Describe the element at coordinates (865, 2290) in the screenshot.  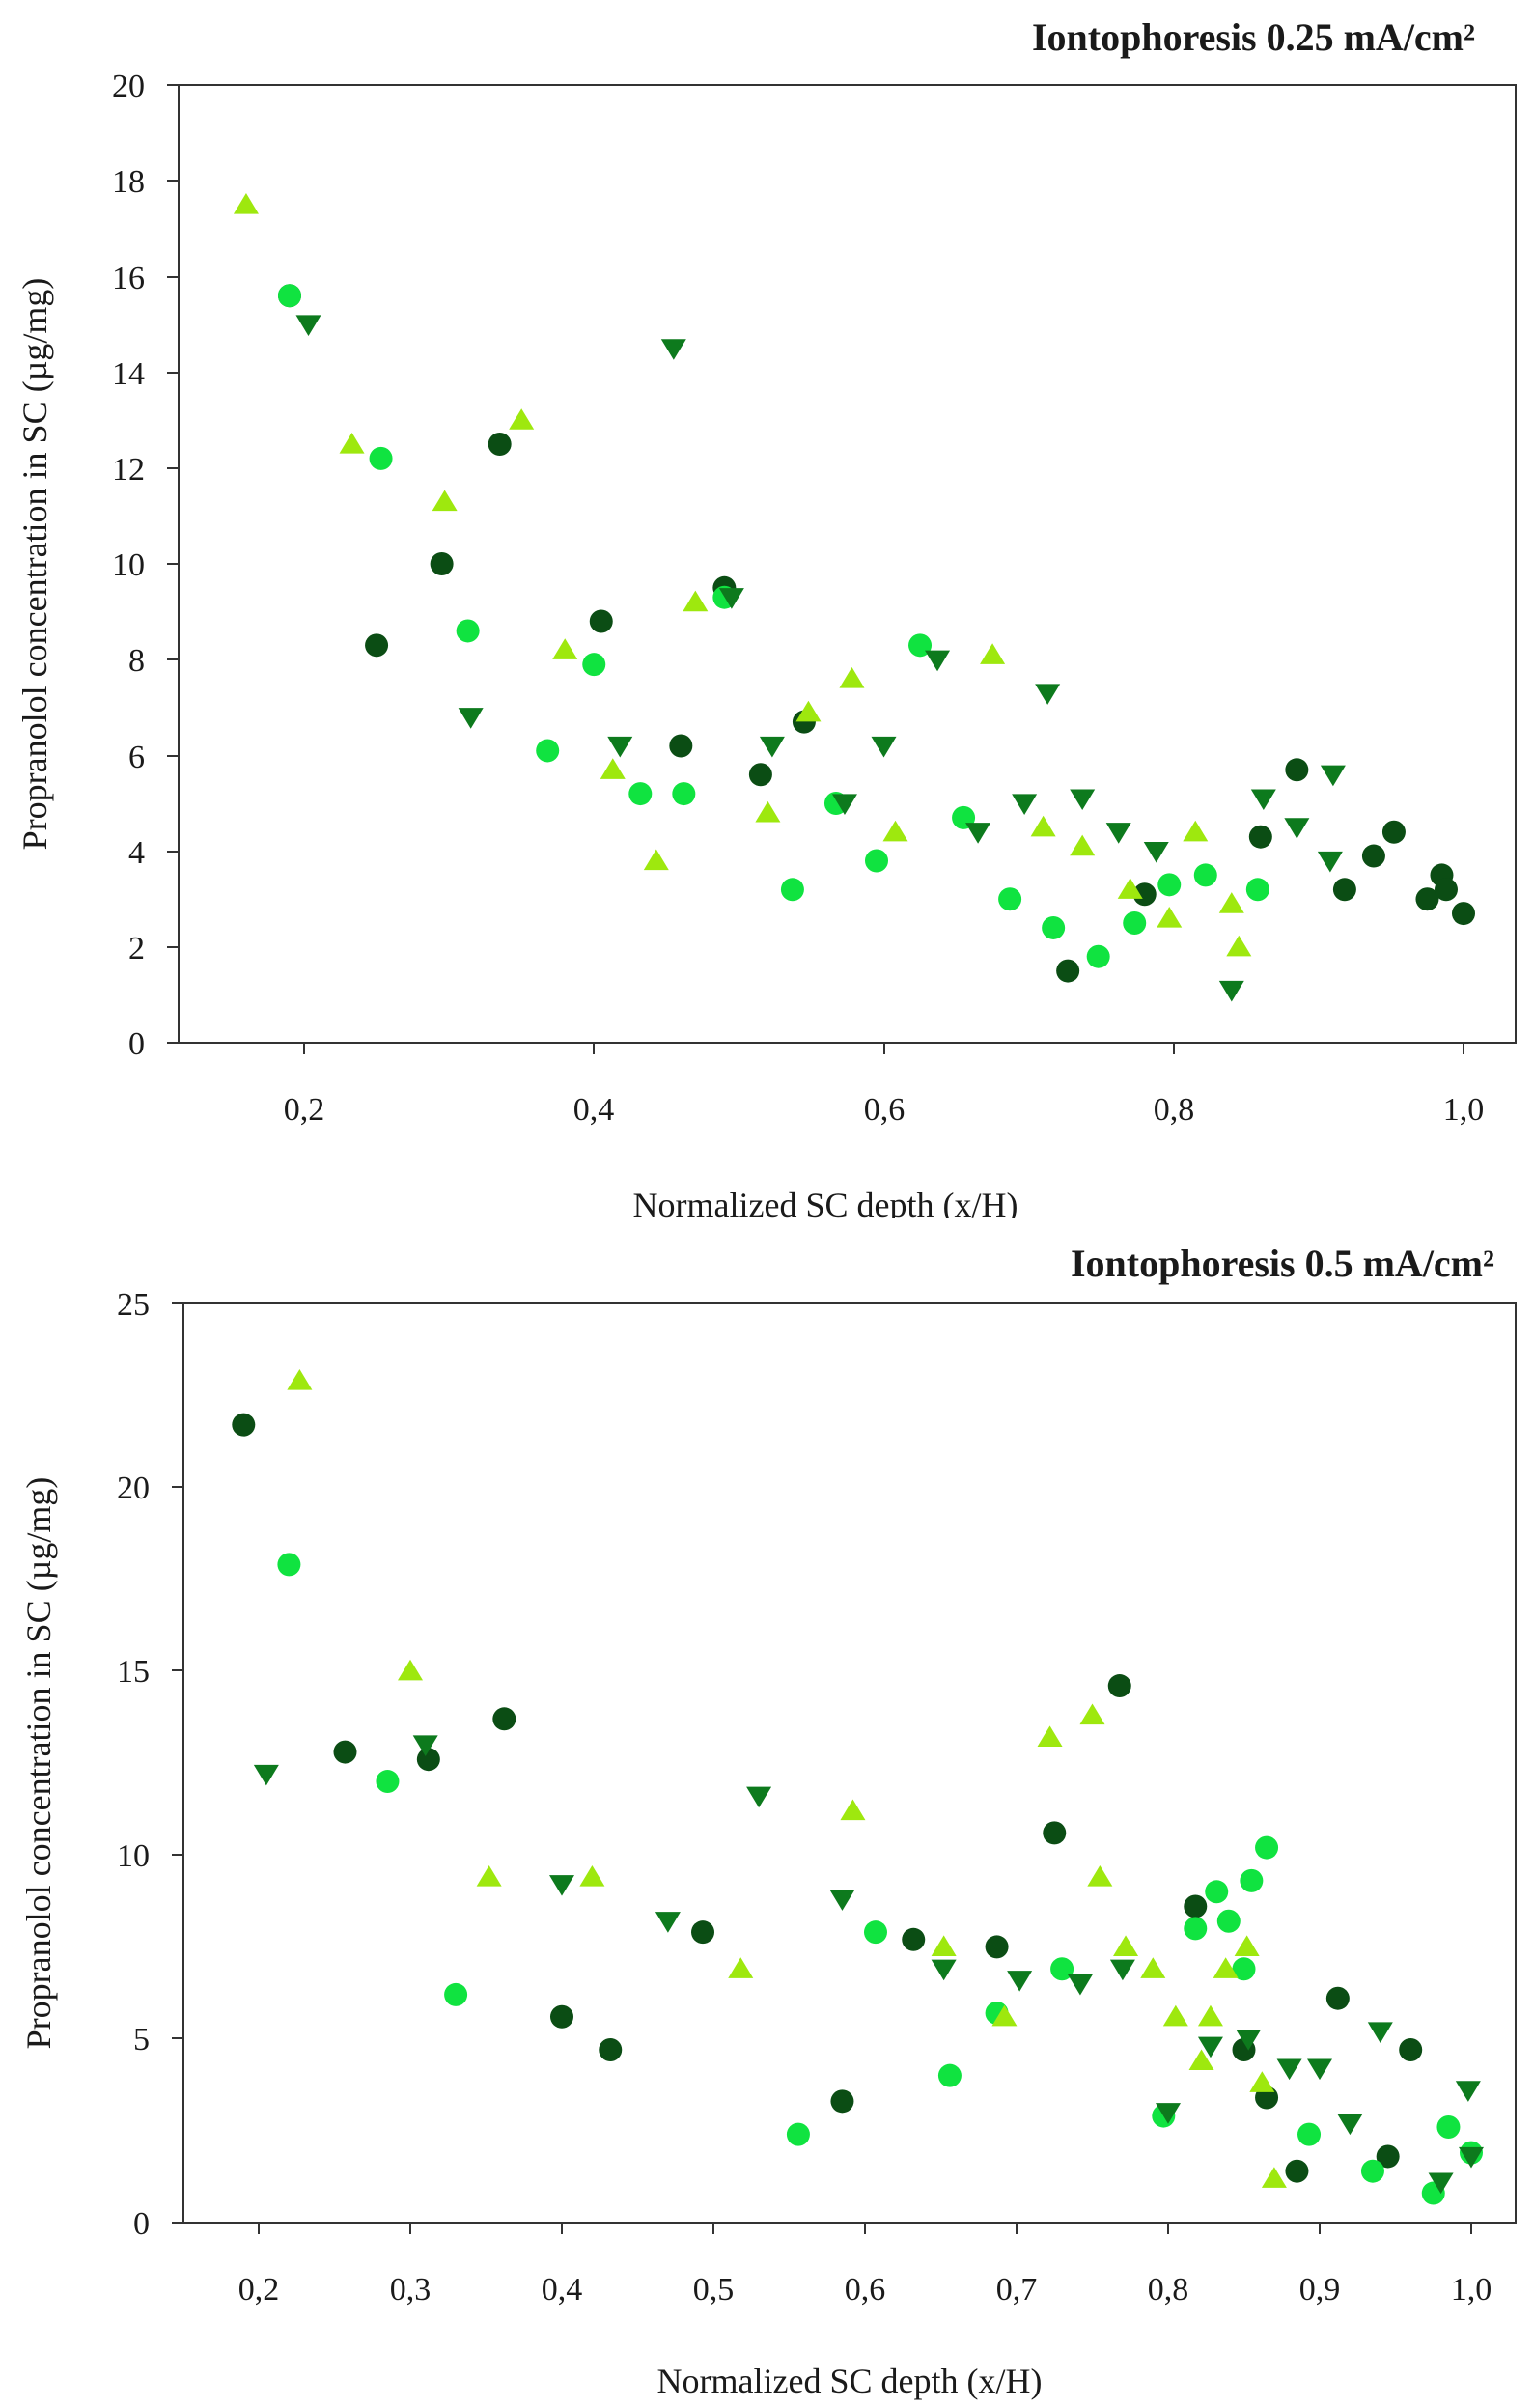
I see `chart-0.5-x-tick-label: 0,6` at that location.